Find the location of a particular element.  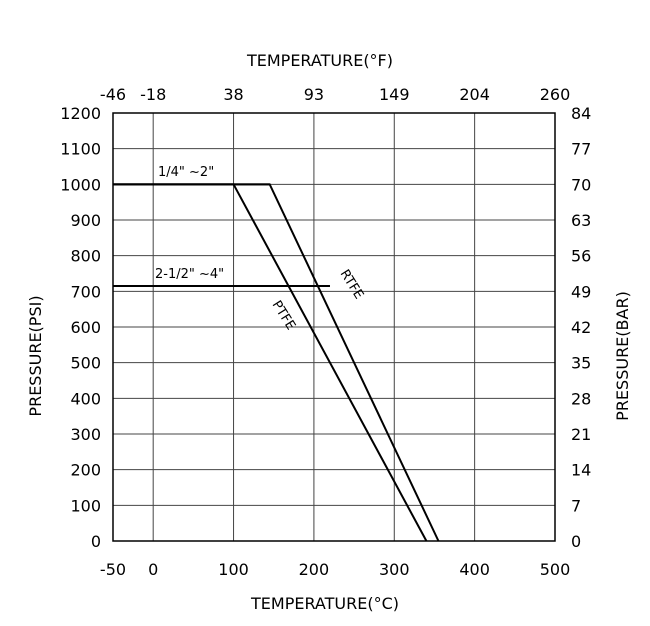

x-tick-label-bottom: 0 is located at coordinates (153, 569).